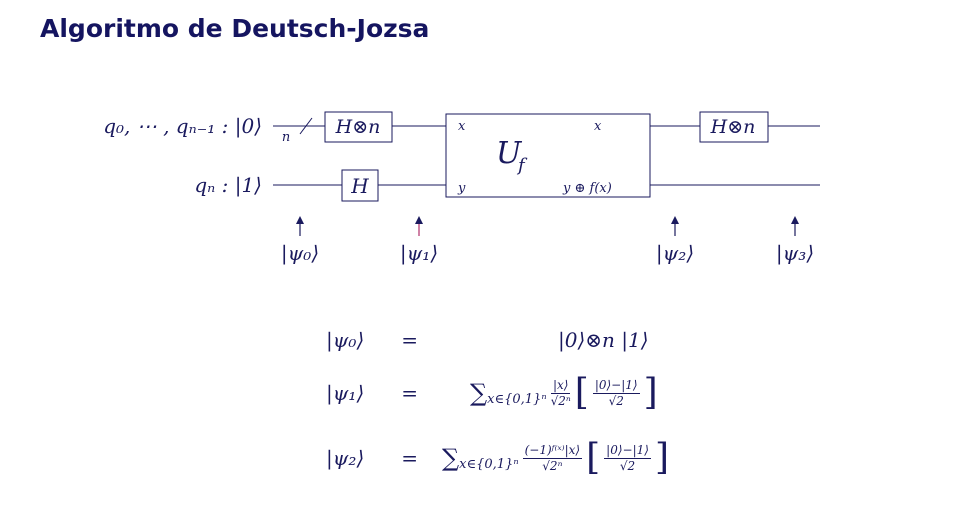  I want to click on state-label-psi1: |ψ₁⟩, so click(419, 253).